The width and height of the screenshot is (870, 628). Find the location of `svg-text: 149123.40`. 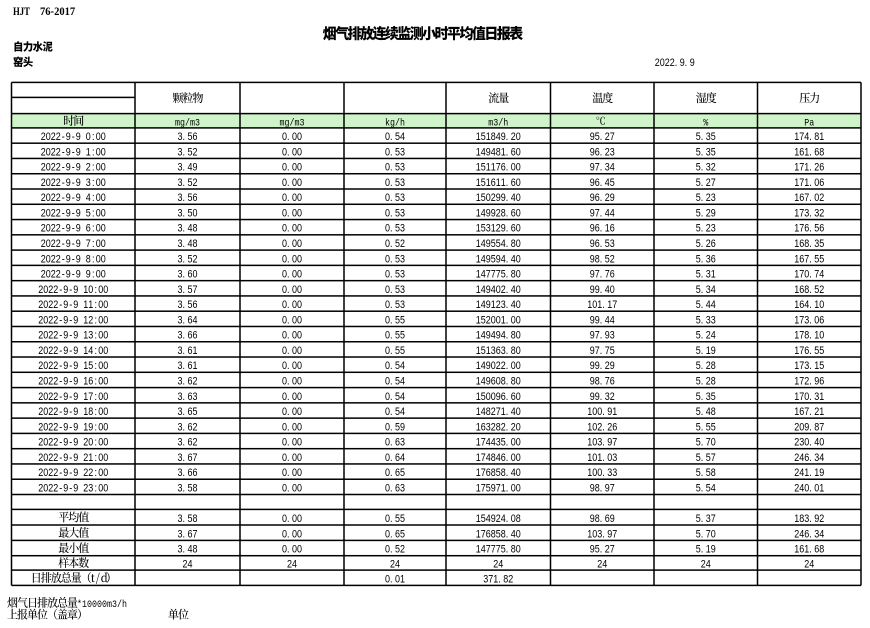

svg-text: 149123.40 is located at coordinates (498, 305).